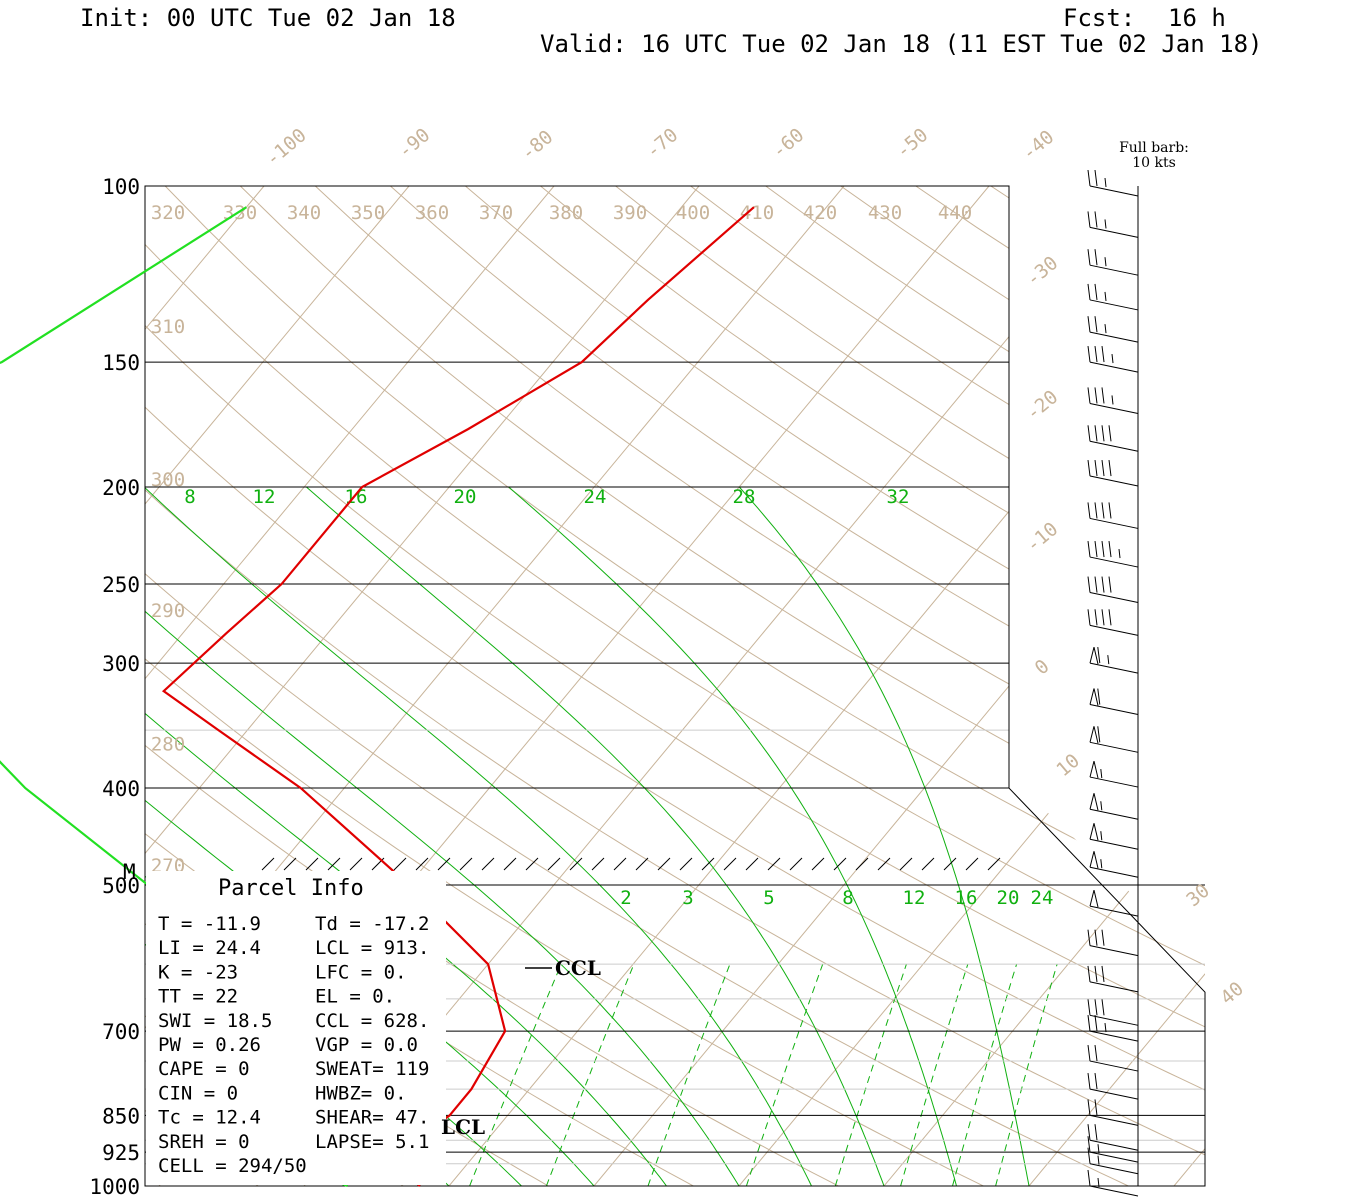 This screenshot has width=1350, height=1200. Describe the element at coordinates (372, 948) in the screenshot. I see `parcel-info-right: LCL = 913.` at that location.